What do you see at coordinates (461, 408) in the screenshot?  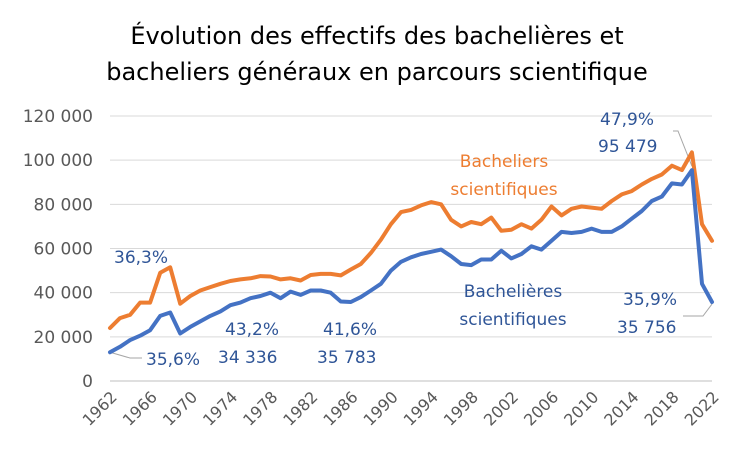 I see `x-tick-label: 1998` at bounding box center [461, 408].